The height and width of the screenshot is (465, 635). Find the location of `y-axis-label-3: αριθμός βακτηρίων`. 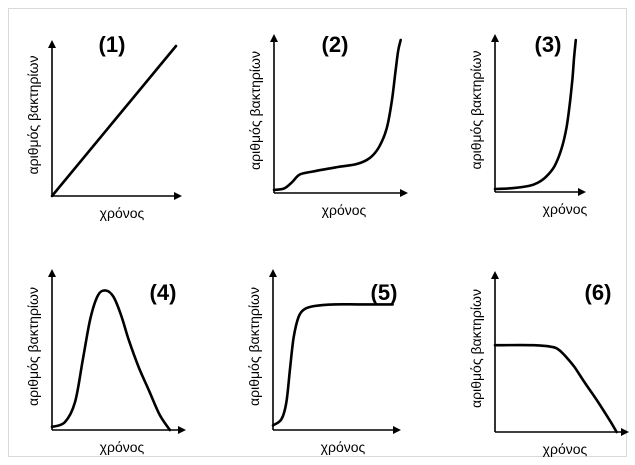

y-axis-label-3: αριθμός βακτηρίων is located at coordinates (476, 110).